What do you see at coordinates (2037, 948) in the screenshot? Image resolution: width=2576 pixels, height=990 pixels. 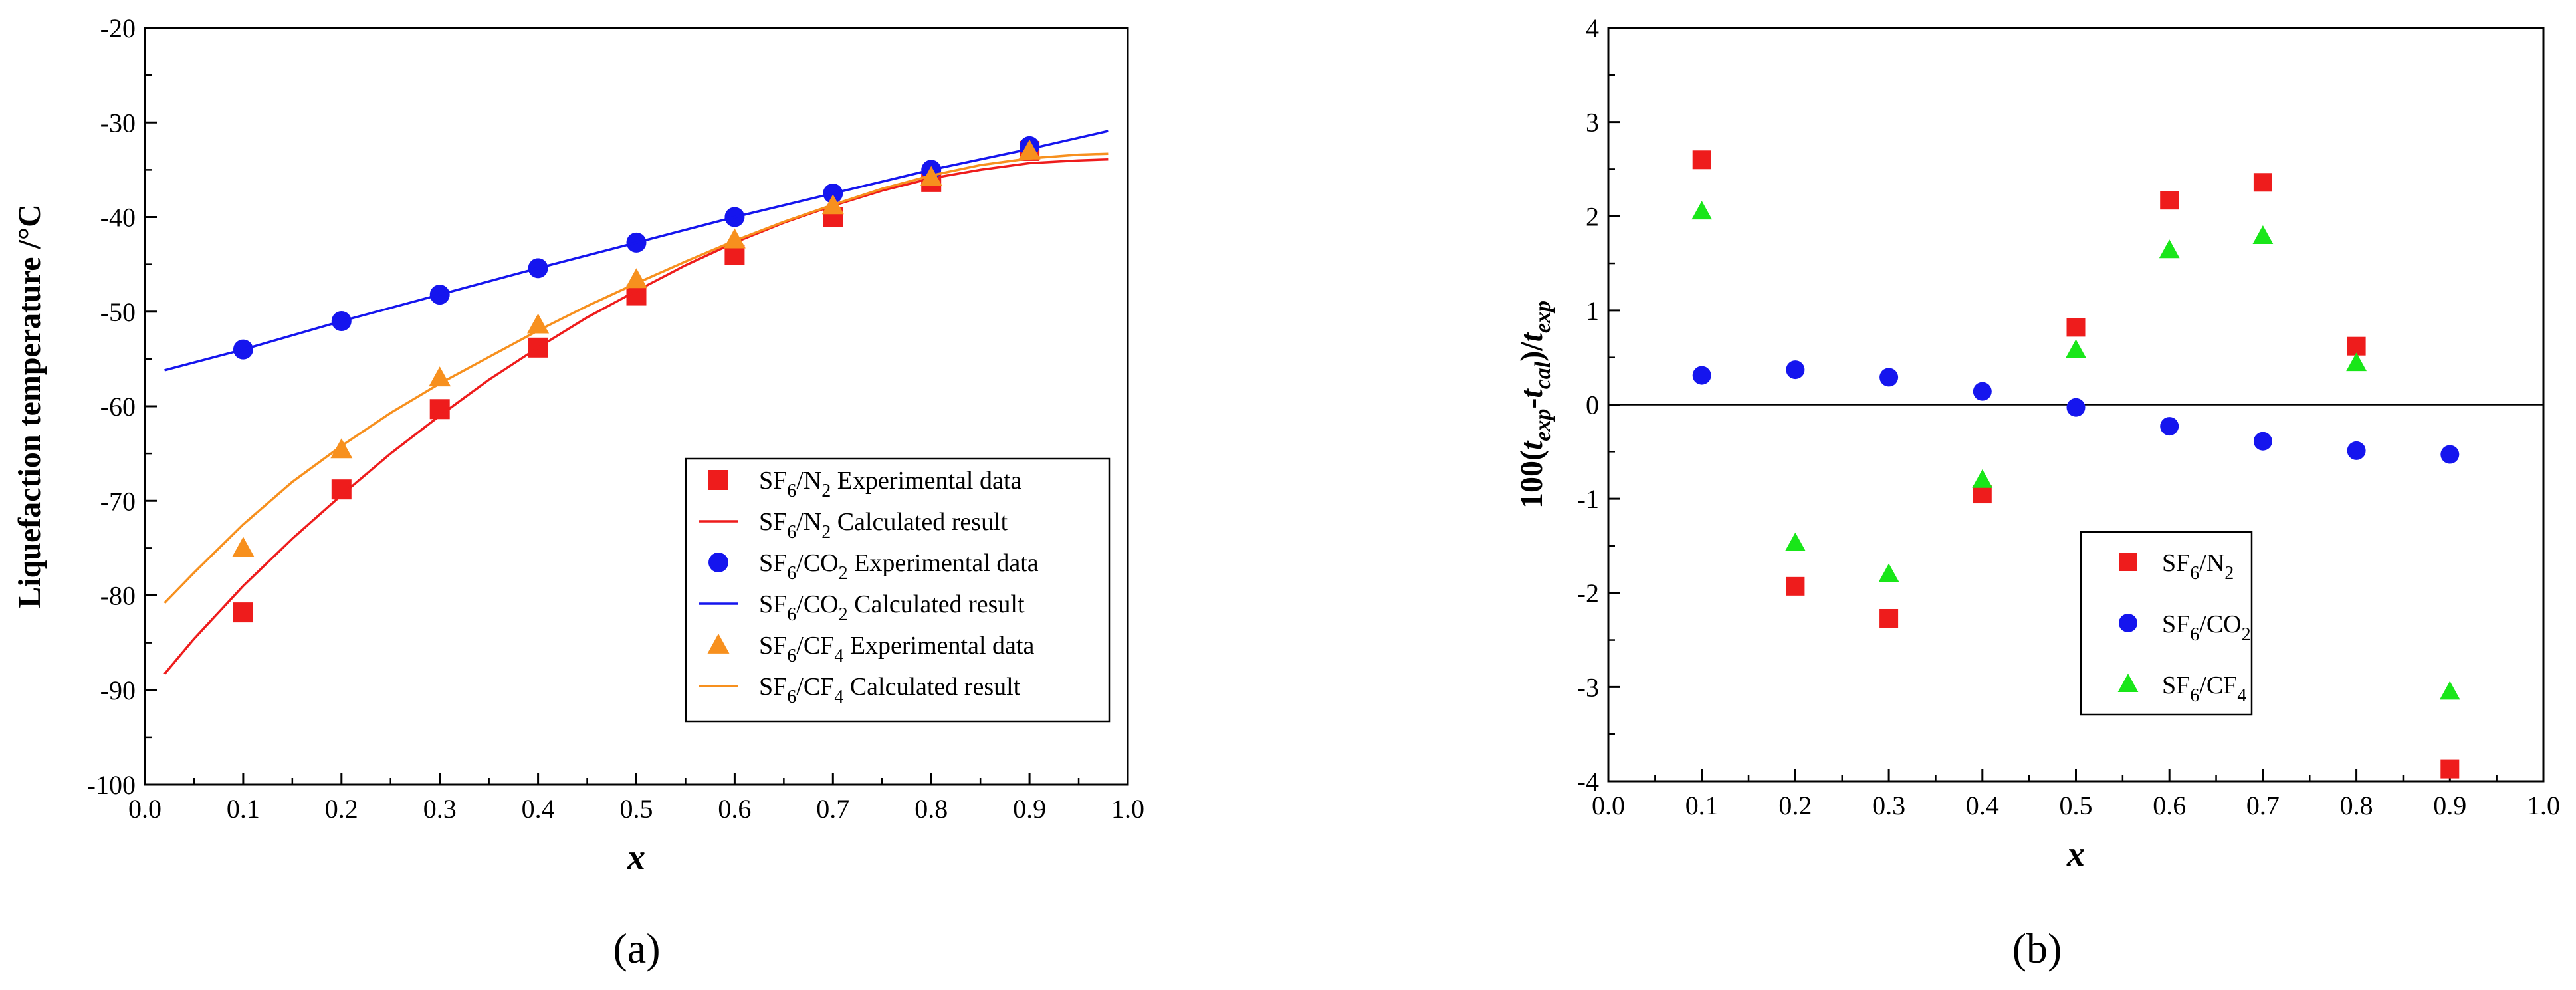 I see `panel-label-b: (b)` at bounding box center [2037, 948].